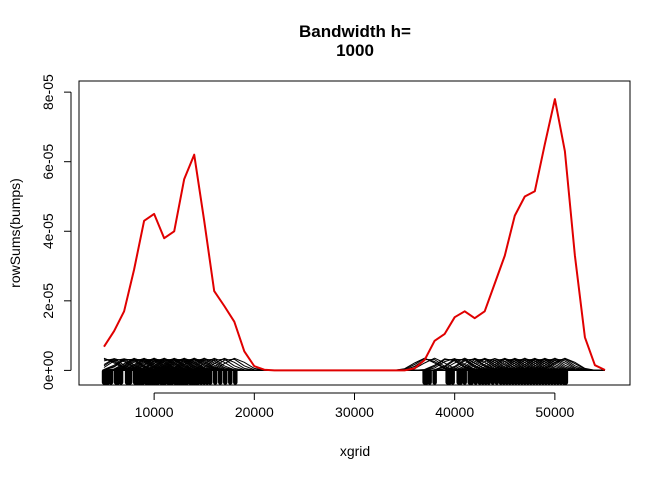 The height and width of the screenshot is (485, 672). I want to click on x-tick-label: 40000, so click(454, 412).